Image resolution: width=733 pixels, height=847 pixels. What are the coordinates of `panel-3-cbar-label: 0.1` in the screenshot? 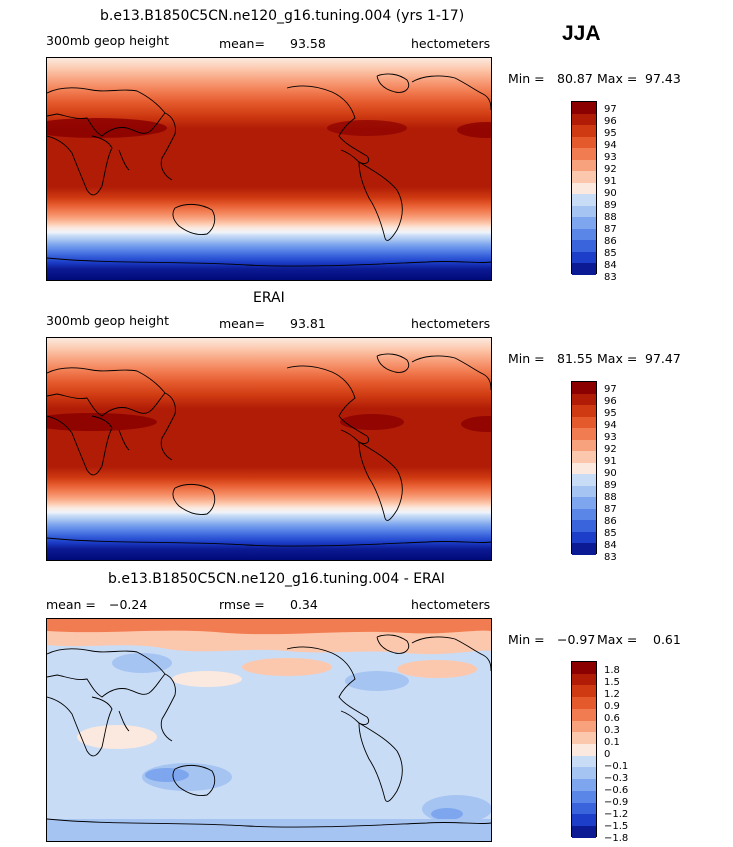 It's located at (612, 742).